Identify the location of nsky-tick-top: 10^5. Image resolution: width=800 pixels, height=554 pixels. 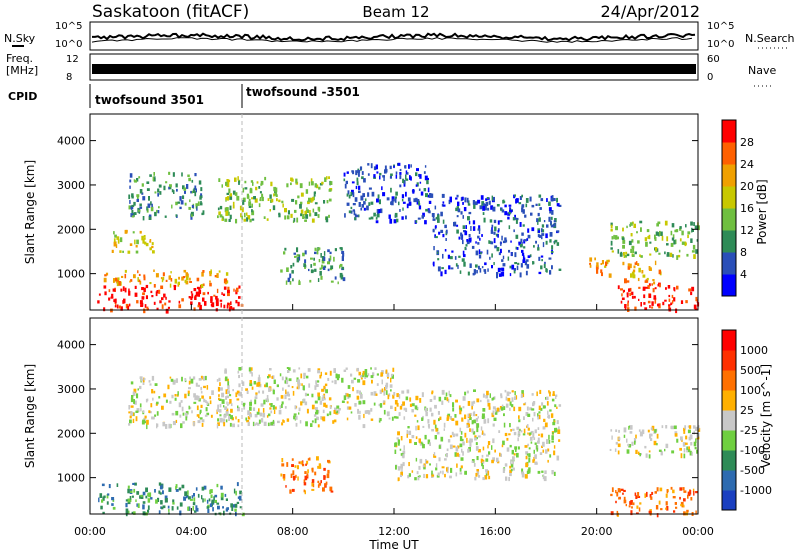
(68, 26).